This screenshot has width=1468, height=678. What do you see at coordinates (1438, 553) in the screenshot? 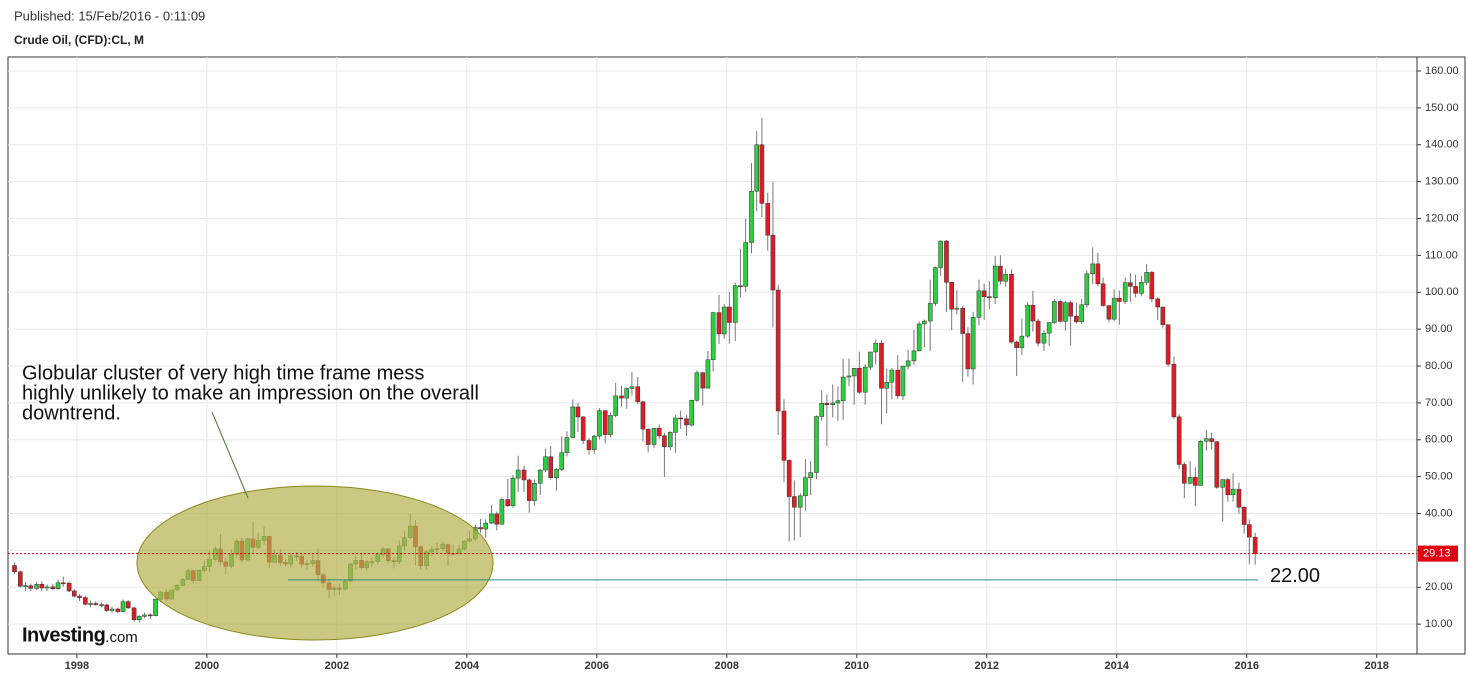
I see `last-price-tag` at bounding box center [1438, 553].